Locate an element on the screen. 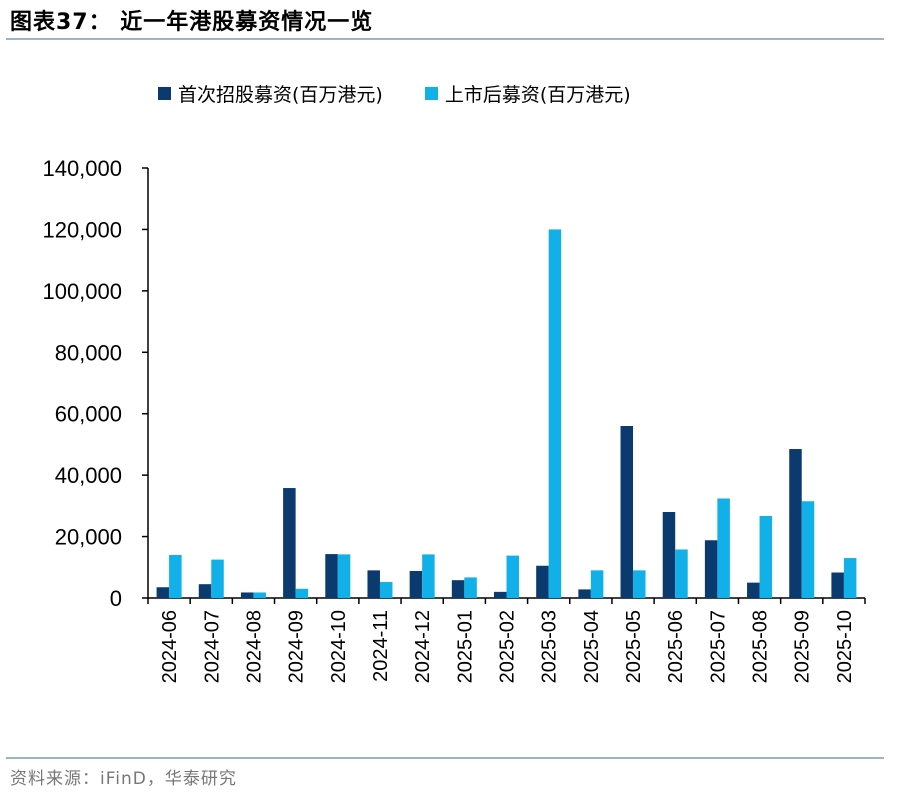 The image size is (898, 796). chart-title: 图表37： 近一年港股募资情况一览 is located at coordinates (192, 22).